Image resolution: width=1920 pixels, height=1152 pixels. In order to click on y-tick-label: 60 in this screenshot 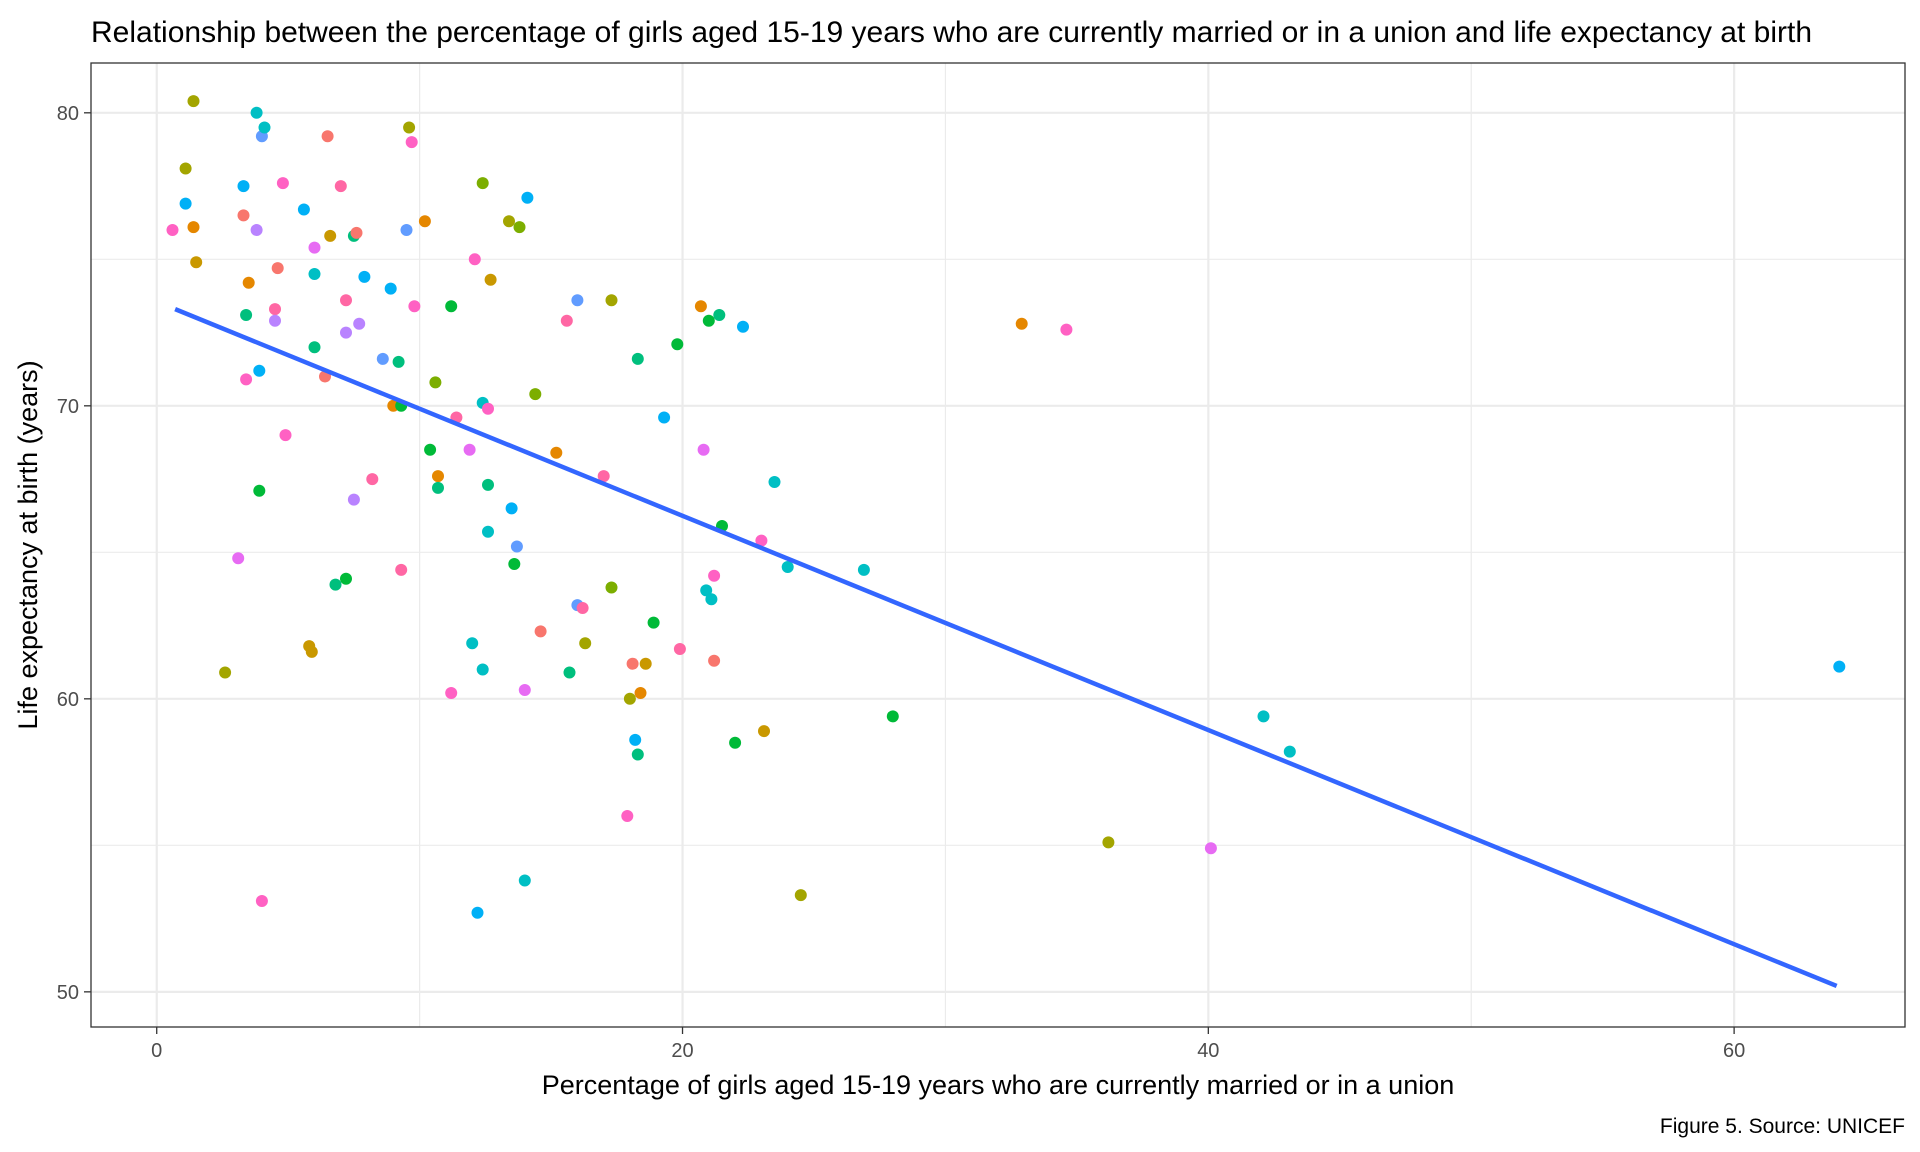, I will do `click(68, 700)`.